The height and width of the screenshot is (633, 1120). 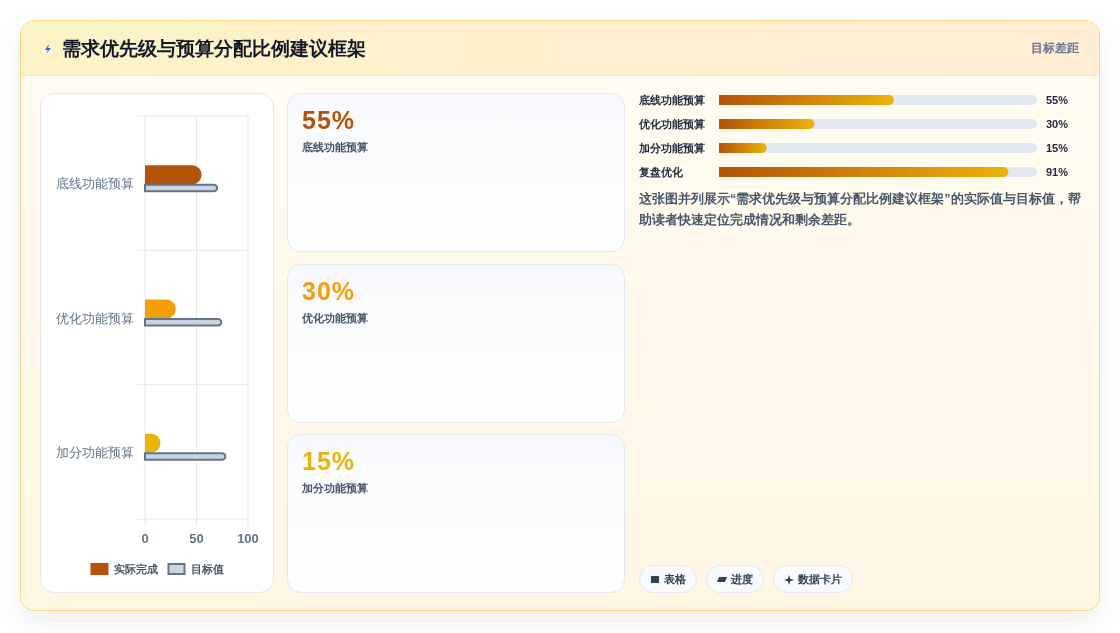 I want to click on legend-label: 实际完成, so click(x=135, y=569).